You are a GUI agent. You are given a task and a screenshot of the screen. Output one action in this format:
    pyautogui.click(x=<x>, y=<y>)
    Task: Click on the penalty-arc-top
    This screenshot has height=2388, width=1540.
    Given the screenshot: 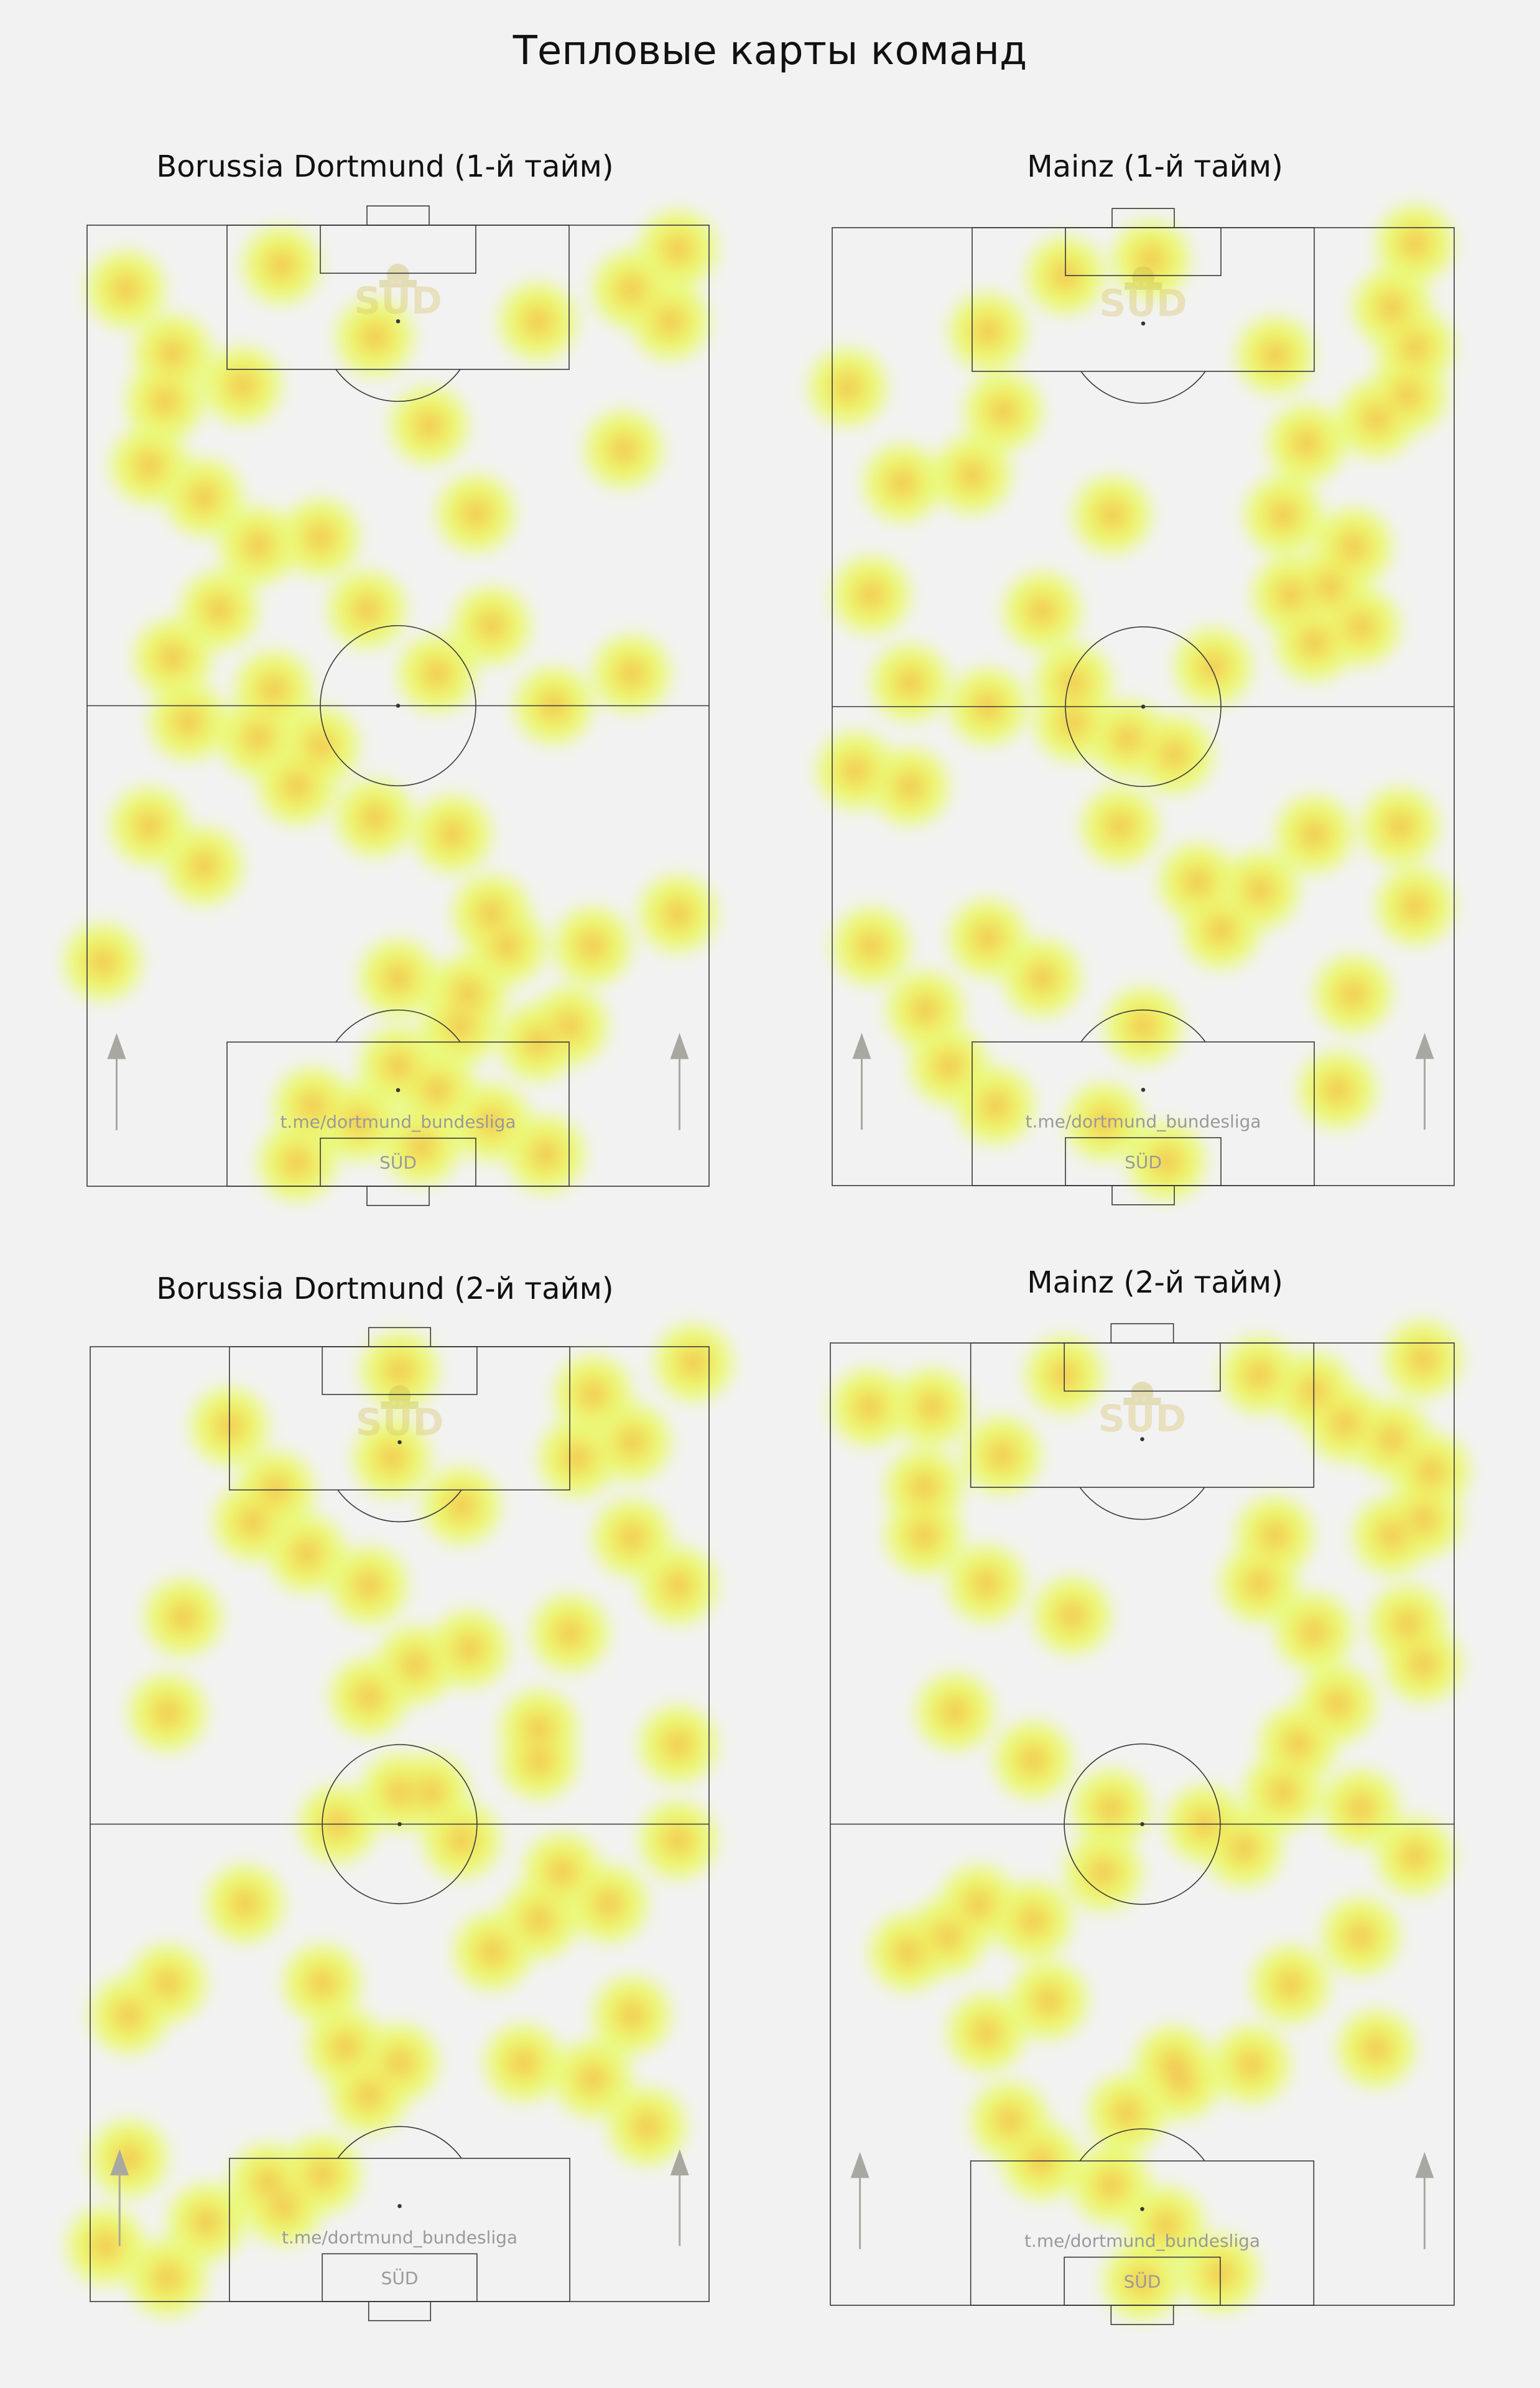 What is the action you would take?
    pyautogui.click(x=1142, y=1504)
    